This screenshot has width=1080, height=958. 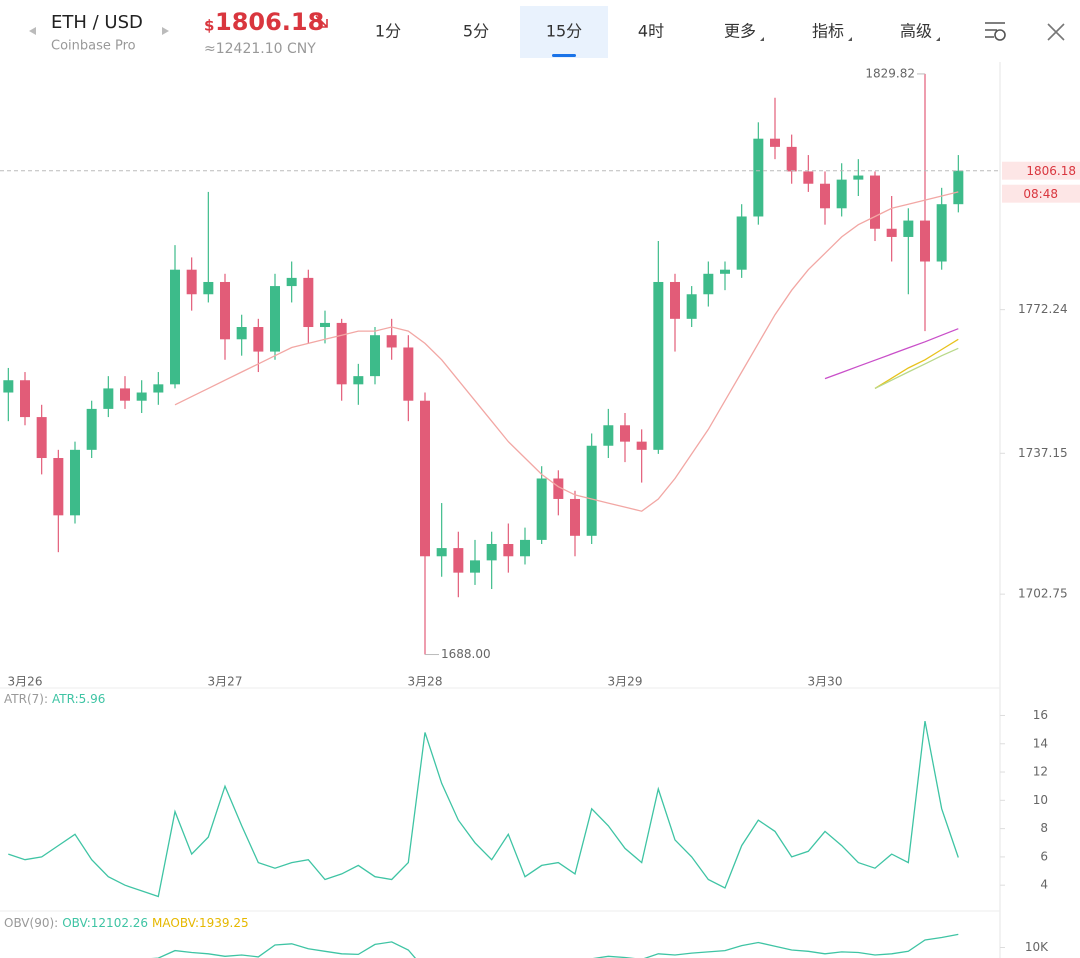 What do you see at coordinates (105, 923) in the screenshot?
I see `legend-entry: OBV:12102.26` at bounding box center [105, 923].